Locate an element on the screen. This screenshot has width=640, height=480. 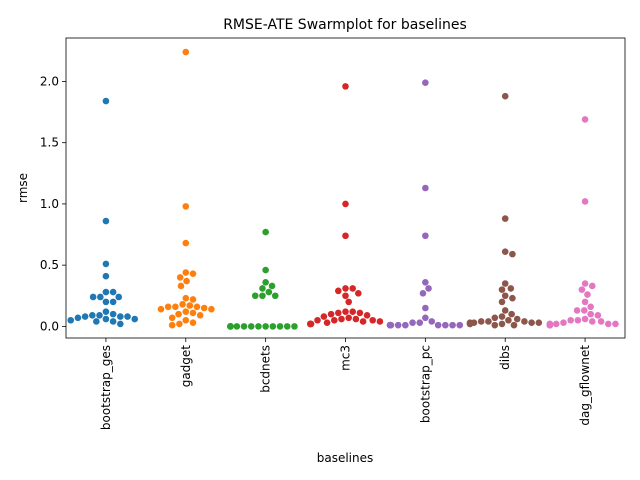
x-tick-label: gadget is located at coordinates (186, 366).